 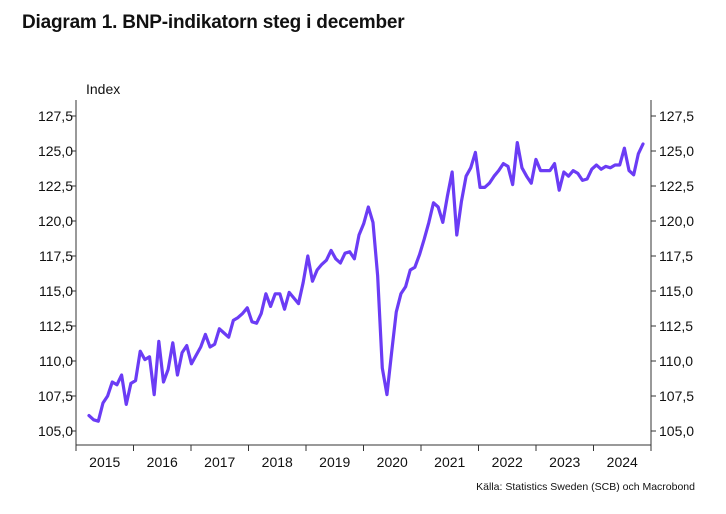 What do you see at coordinates (676, 186) in the screenshot?
I see `y-tick-label-right: 122,5` at bounding box center [676, 186].